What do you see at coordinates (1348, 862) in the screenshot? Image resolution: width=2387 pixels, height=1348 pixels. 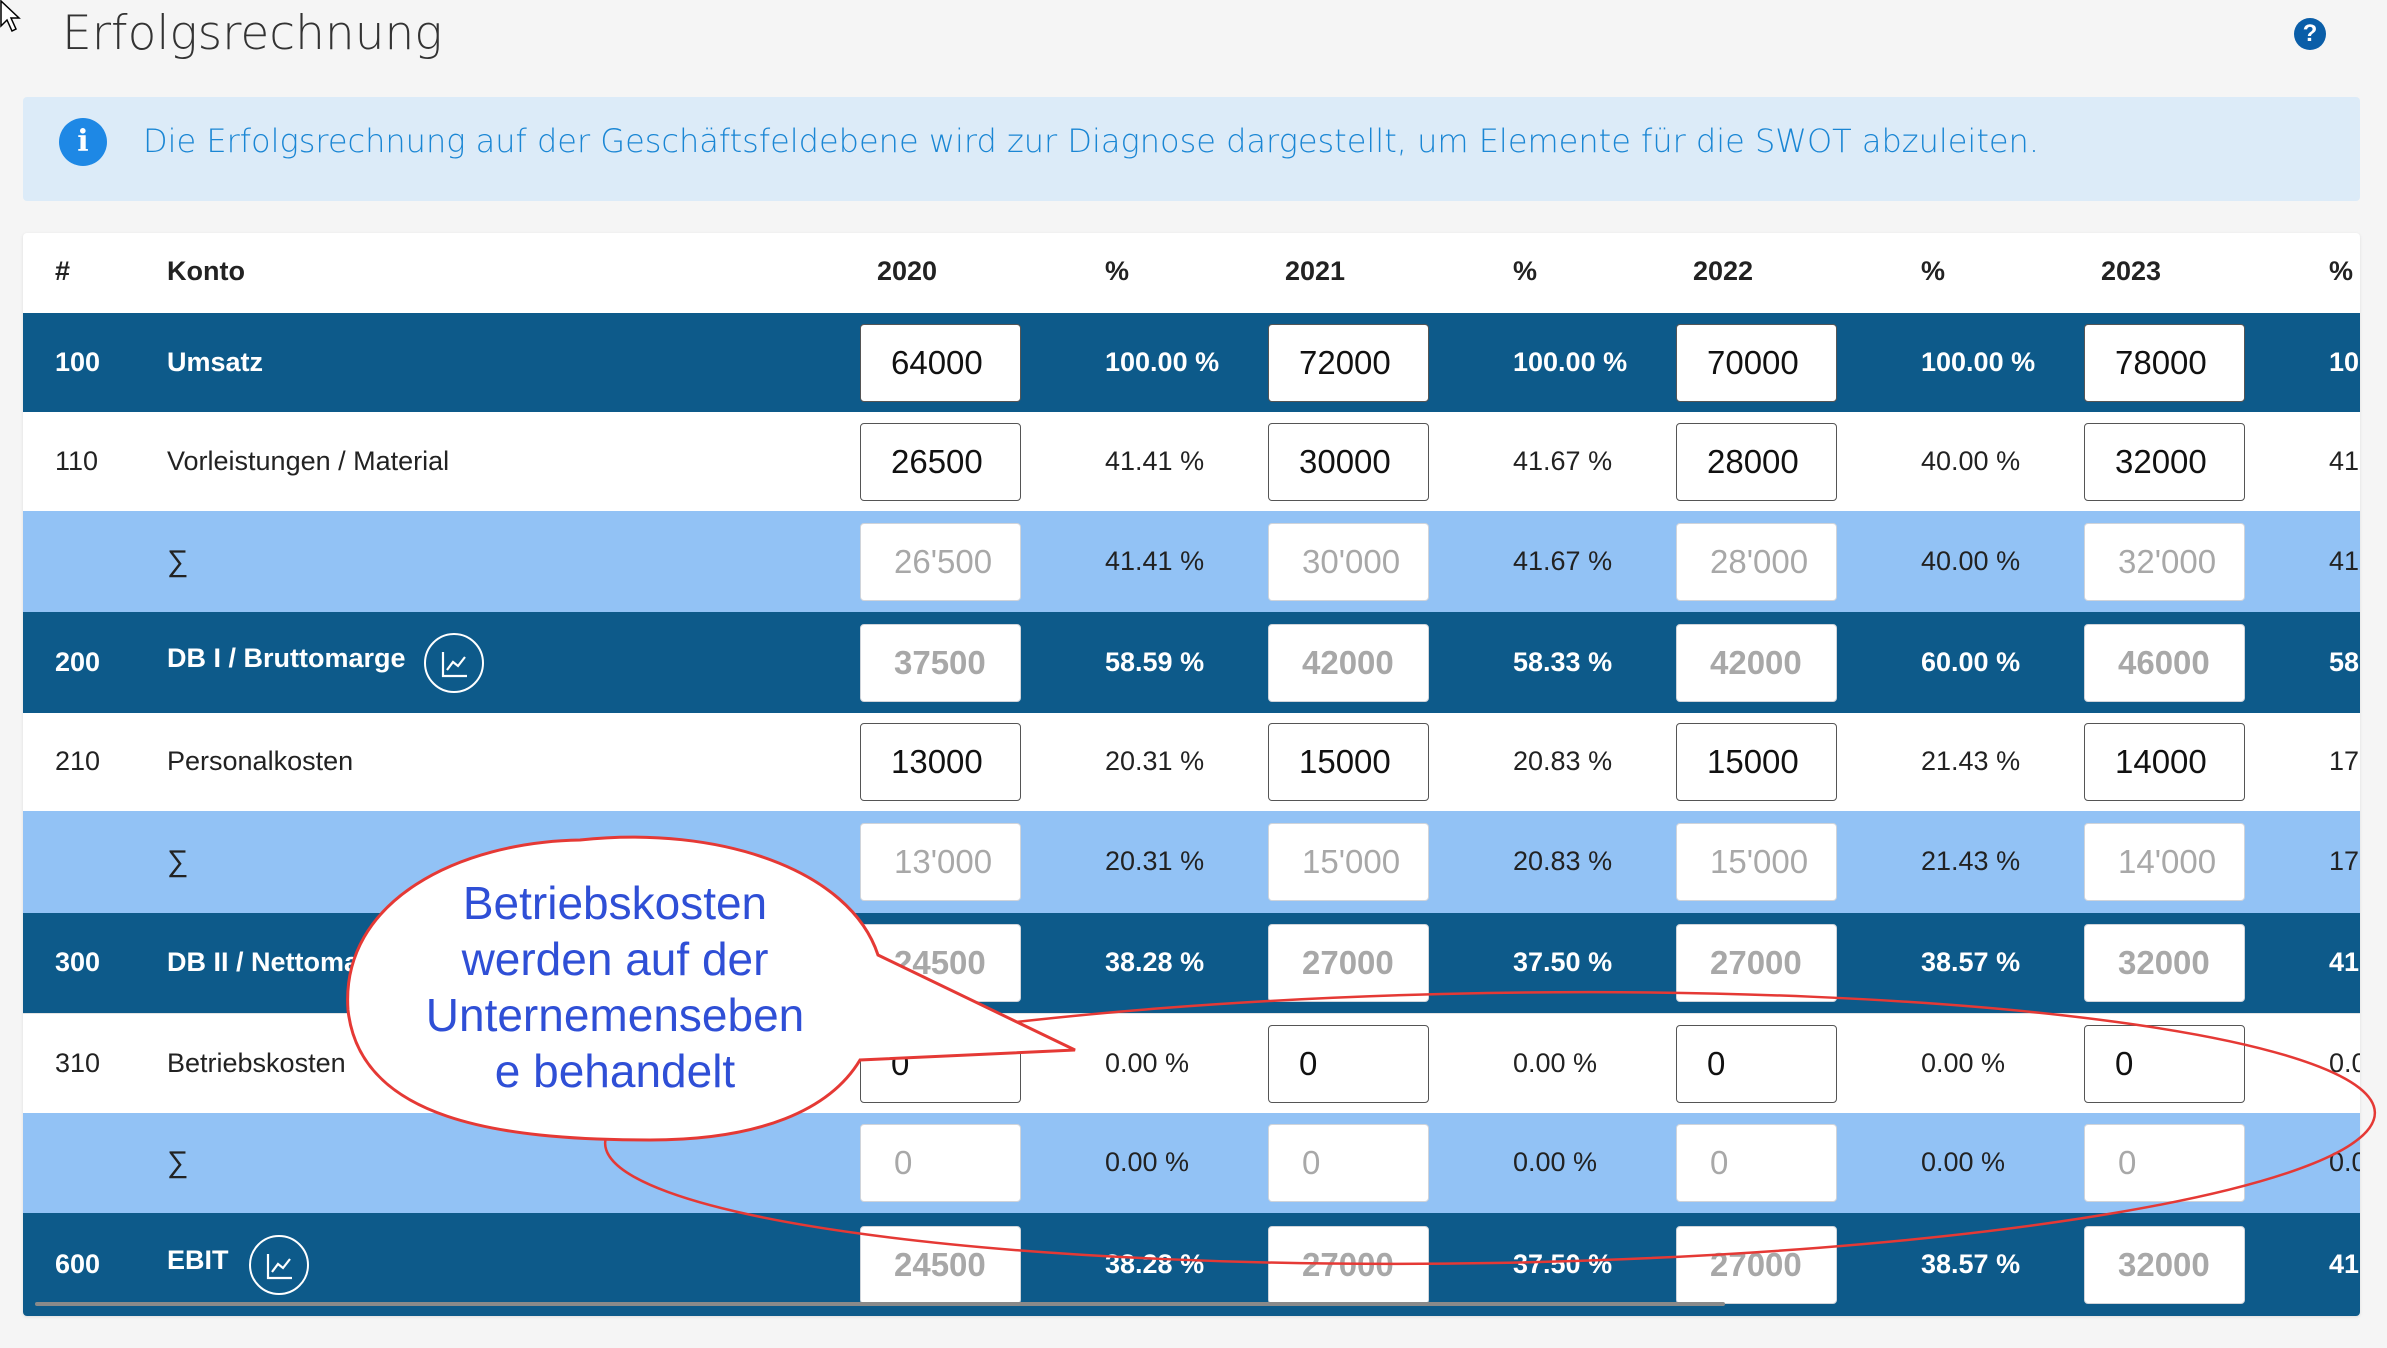 I see `value-readonly-field: 15'000` at bounding box center [1348, 862].